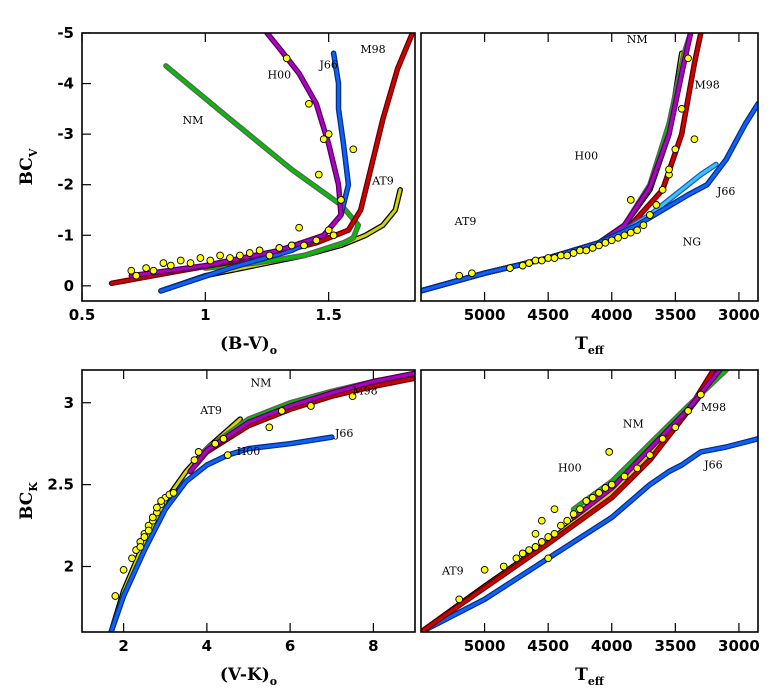  Describe the element at coordinates (65, 235) in the screenshot. I see `y-tick-label: -1` at that location.